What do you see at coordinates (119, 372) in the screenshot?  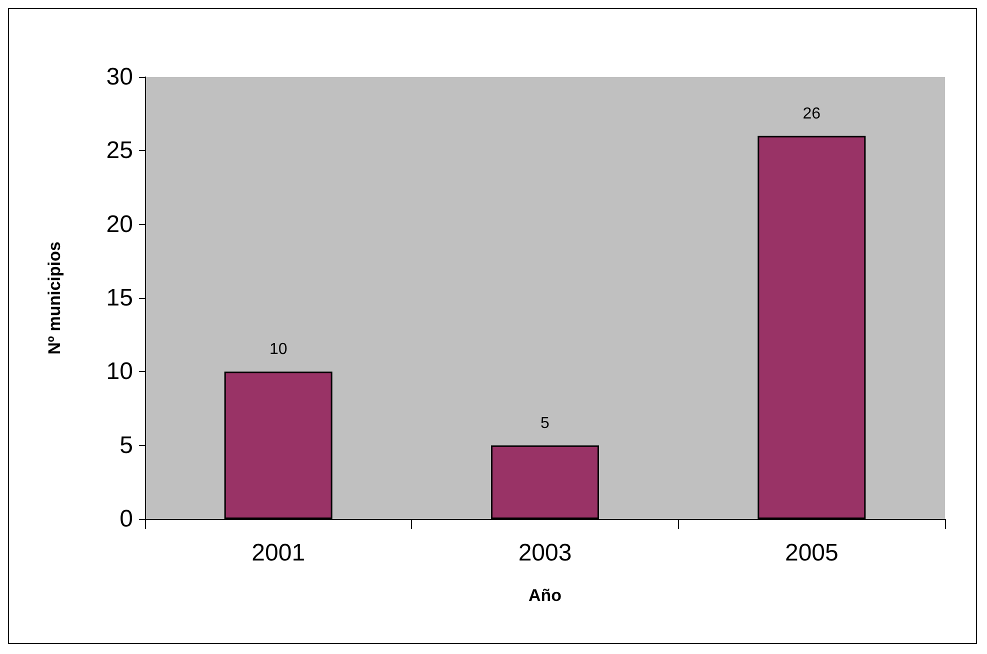 I see `y-tick-label: 10` at bounding box center [119, 372].